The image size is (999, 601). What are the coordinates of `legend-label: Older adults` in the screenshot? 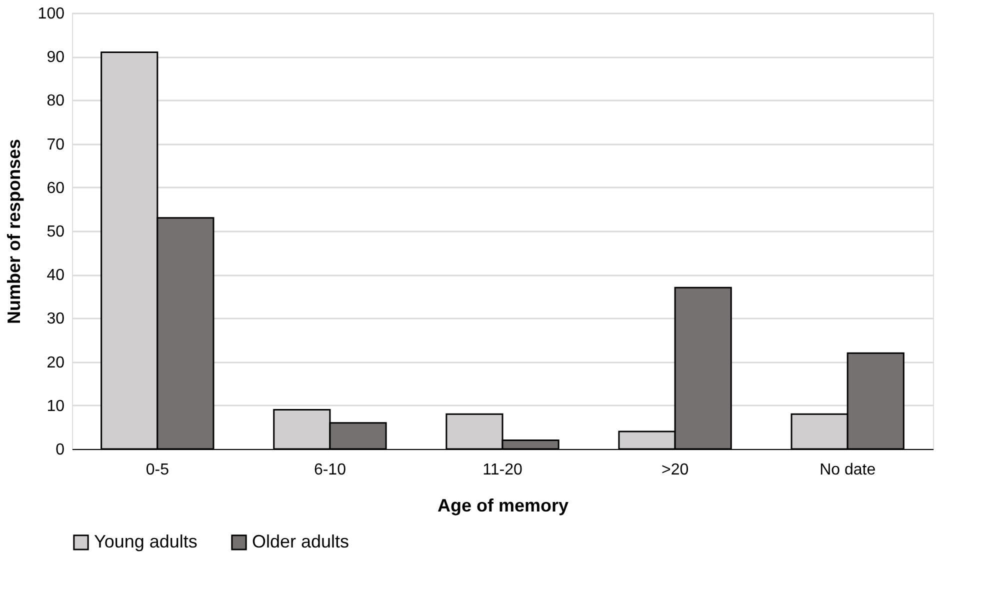 It's located at (301, 541).